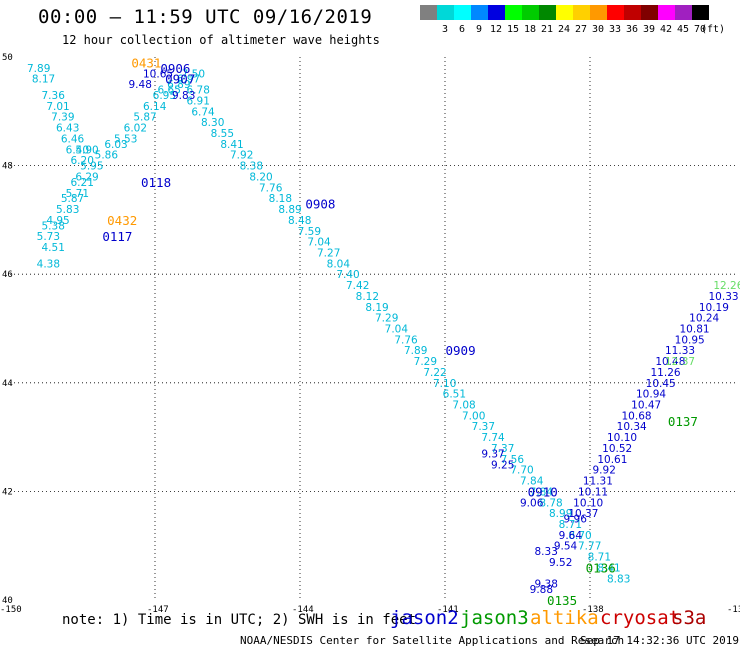  What do you see at coordinates (158, 610) in the screenshot?
I see `x-tick-label: -147` at bounding box center [158, 610].